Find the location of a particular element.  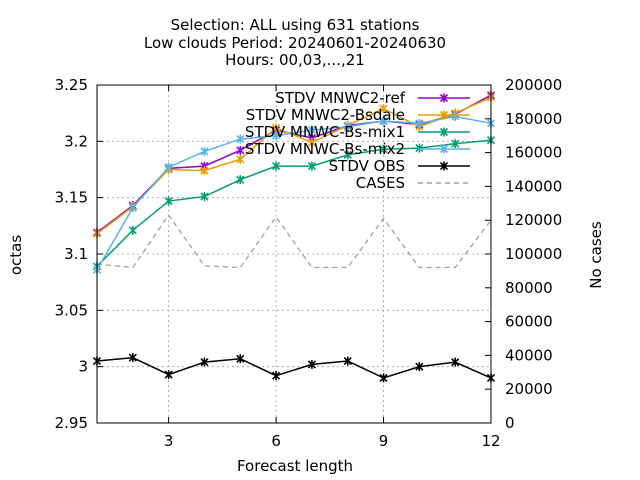

y2-tick-label: 80000 is located at coordinates (529, 288).